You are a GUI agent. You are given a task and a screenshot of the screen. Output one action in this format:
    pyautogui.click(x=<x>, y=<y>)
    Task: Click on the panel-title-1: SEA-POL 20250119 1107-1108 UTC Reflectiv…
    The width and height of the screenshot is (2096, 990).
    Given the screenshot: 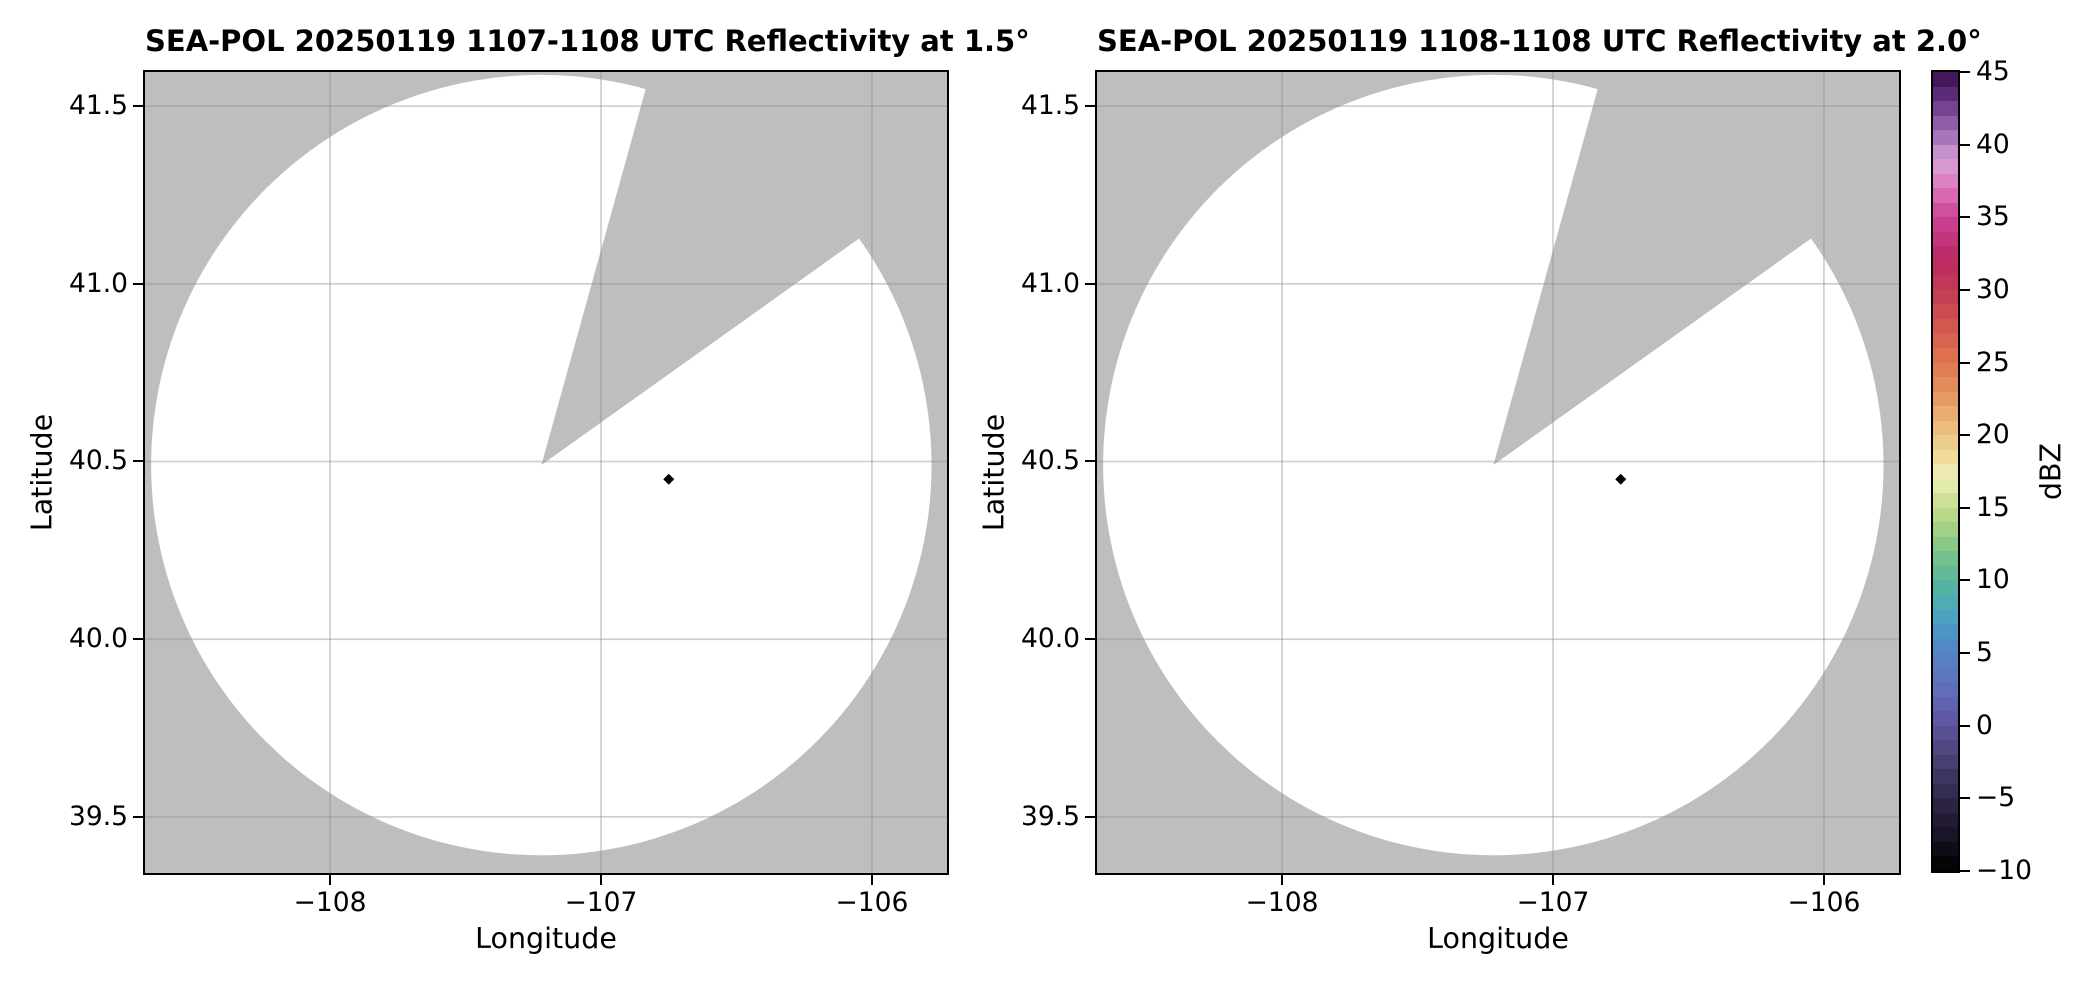 What is the action you would take?
    pyautogui.click(x=587, y=41)
    